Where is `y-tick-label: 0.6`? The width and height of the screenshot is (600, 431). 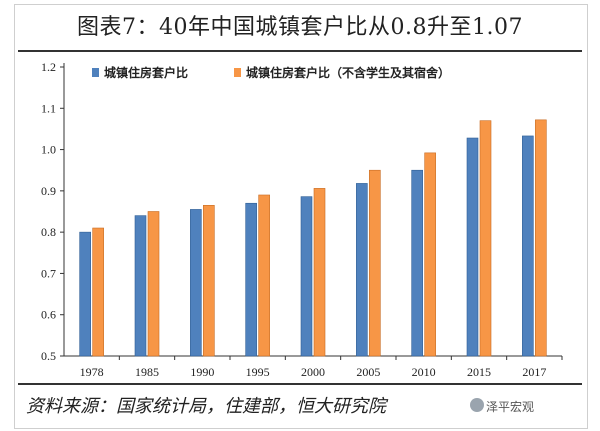 y-tick-label: 0.6 is located at coordinates (48, 315).